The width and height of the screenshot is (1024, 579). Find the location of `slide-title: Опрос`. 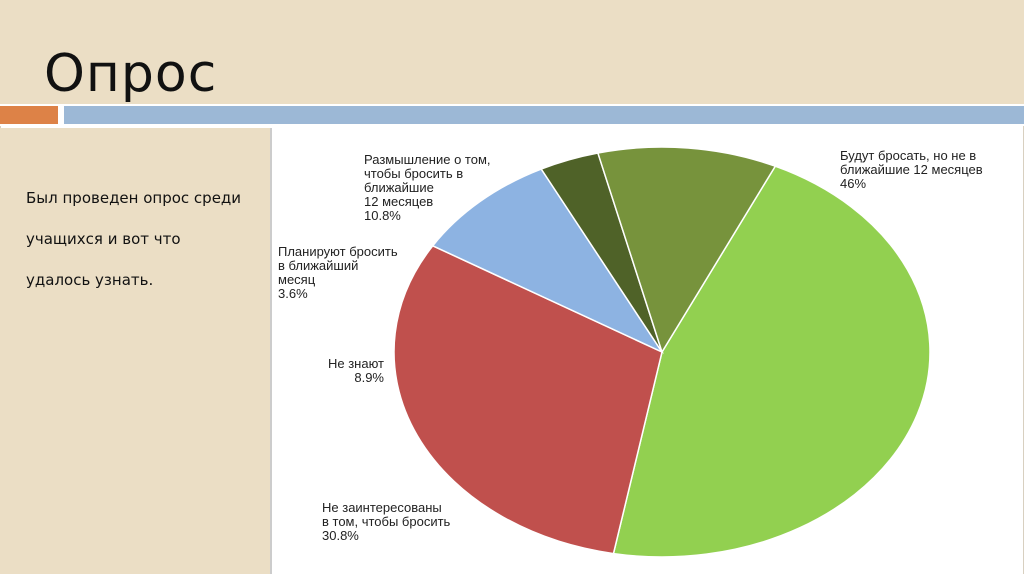

slide-title: Опрос is located at coordinates (131, 74).